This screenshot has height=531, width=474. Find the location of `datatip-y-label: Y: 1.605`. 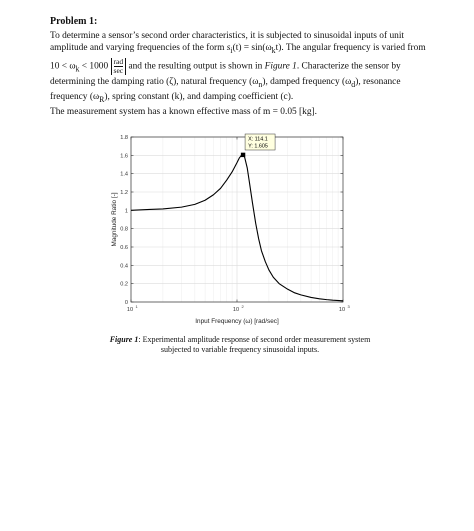

datatip-y-label: Y: 1.605 is located at coordinates (258, 147).